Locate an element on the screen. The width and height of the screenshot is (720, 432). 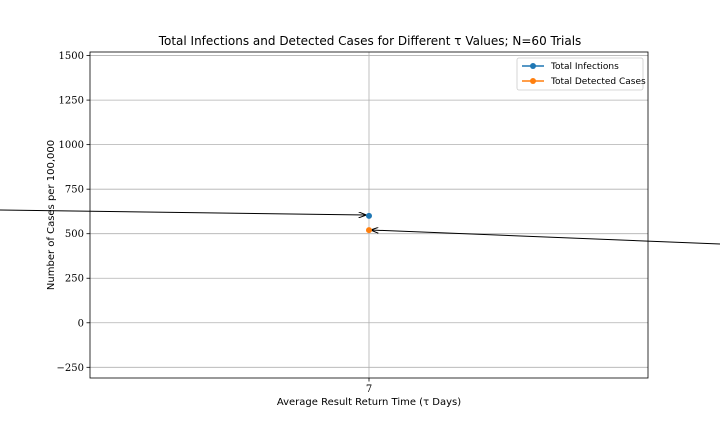
y-tick-label: 750 is located at coordinates (74, 190).